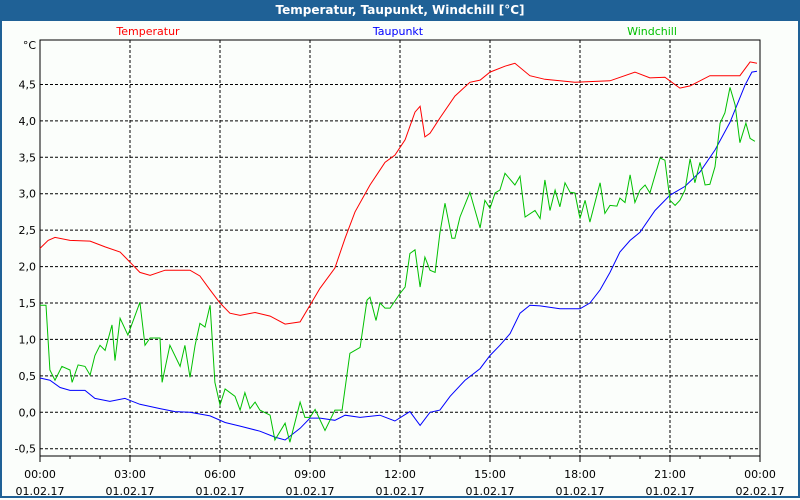 This screenshot has height=500, width=800. What do you see at coordinates (28, 412) in the screenshot?
I see `y-tick-label: 0,0` at bounding box center [28, 412].